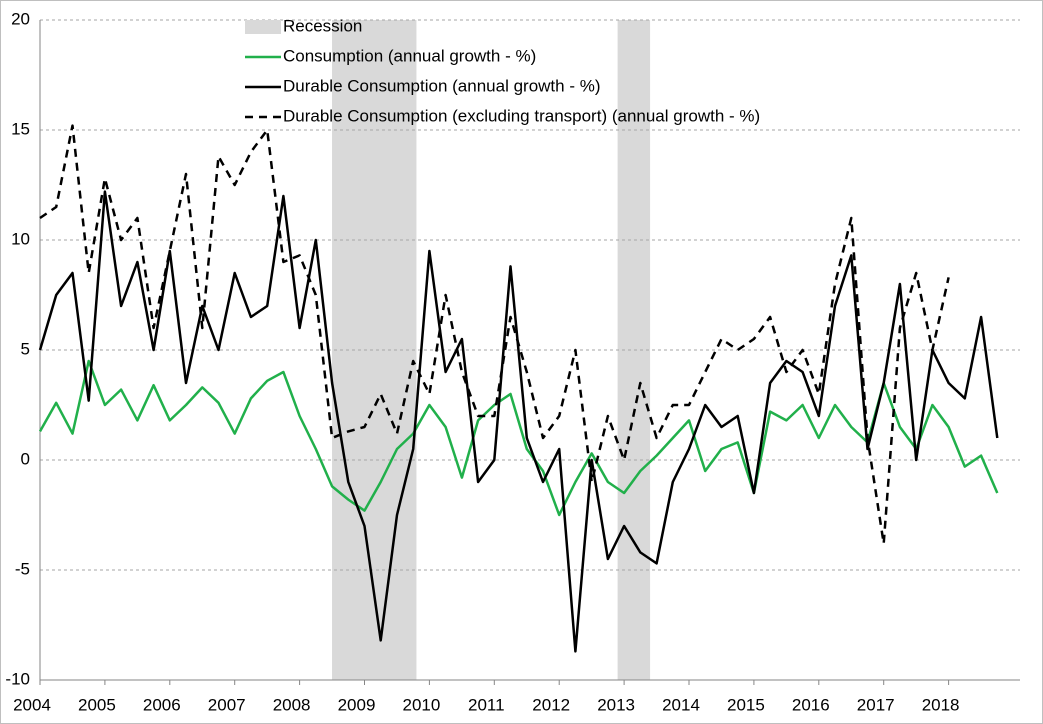 This screenshot has width=1043, height=724. I want to click on legend-swatch, so click(263, 27).